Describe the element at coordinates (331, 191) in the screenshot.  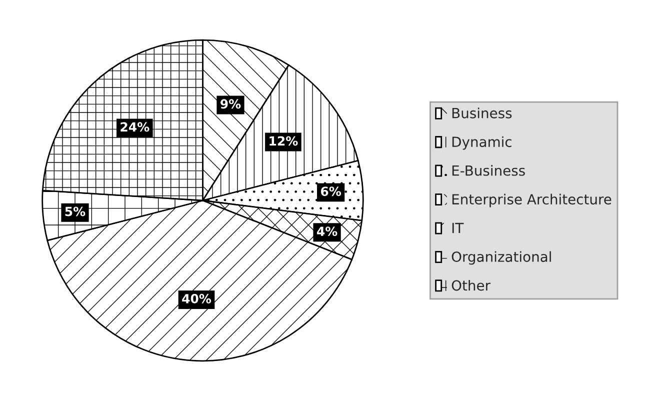
I see `data-label: 6%` at that location.